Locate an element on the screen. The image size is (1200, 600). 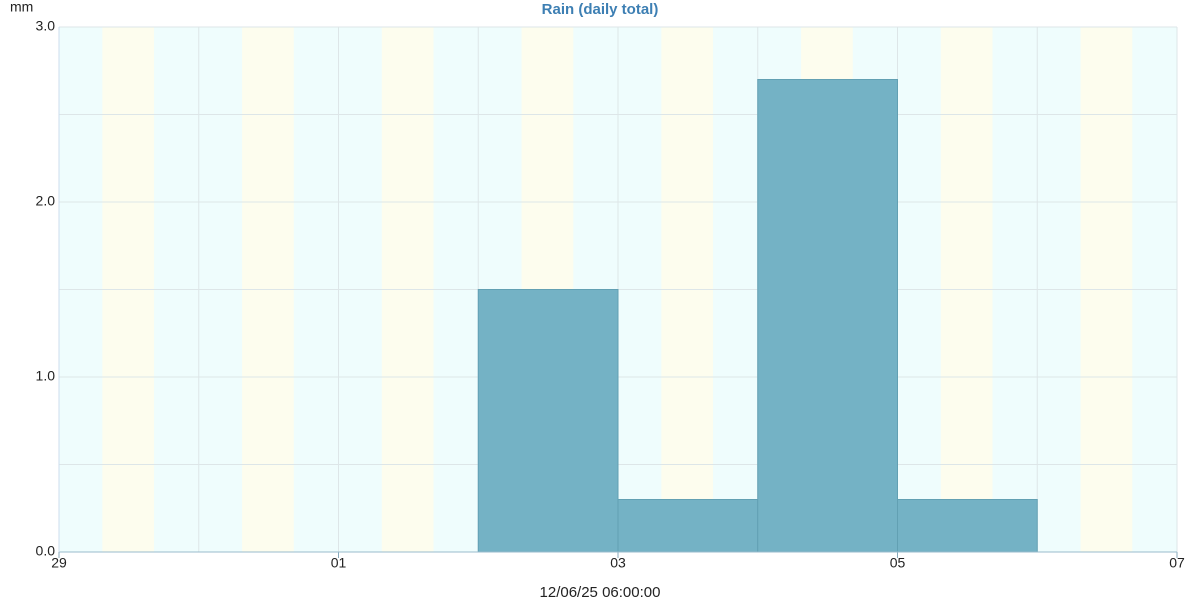
y-axis-label: mm is located at coordinates (21, 7).